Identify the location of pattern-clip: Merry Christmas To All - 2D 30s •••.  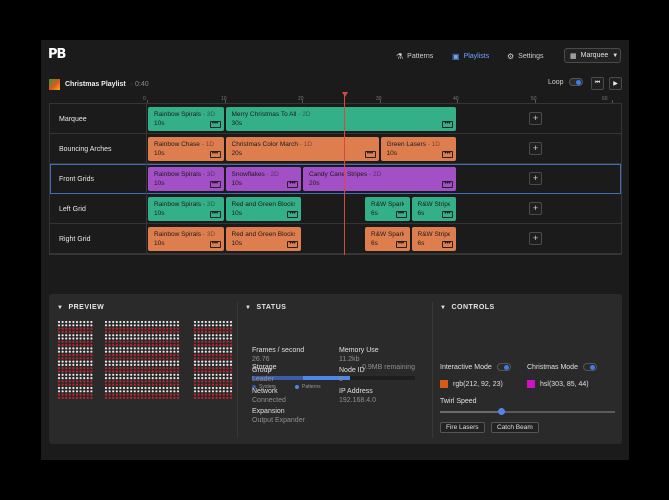
(340, 119).